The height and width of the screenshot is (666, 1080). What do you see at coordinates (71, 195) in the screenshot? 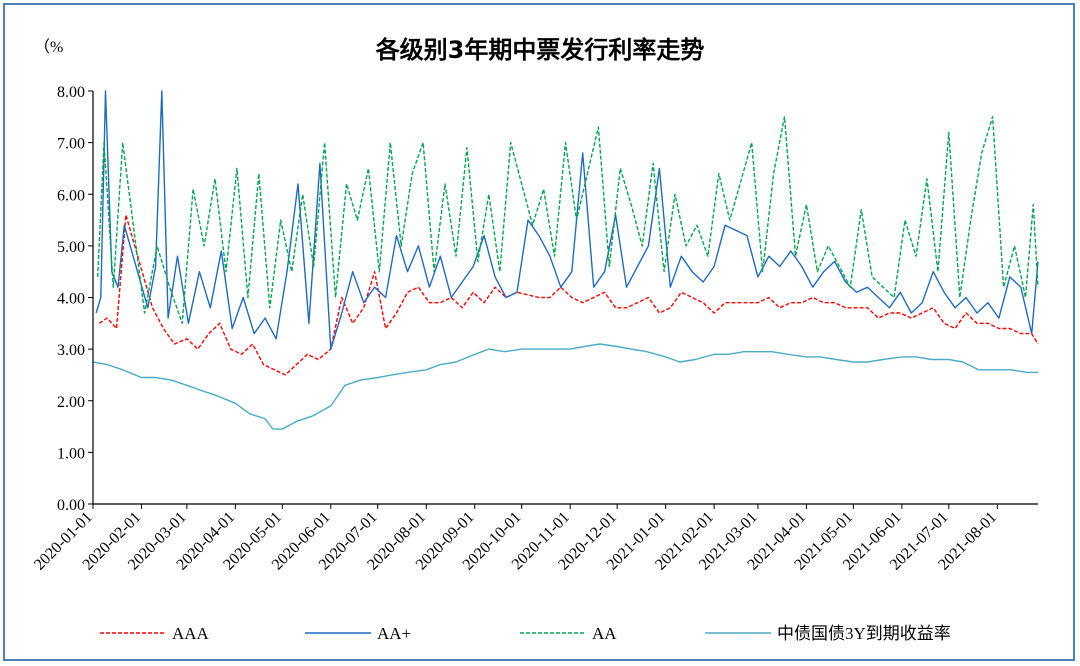
I see `y-tick-label: 6.00` at bounding box center [71, 195].